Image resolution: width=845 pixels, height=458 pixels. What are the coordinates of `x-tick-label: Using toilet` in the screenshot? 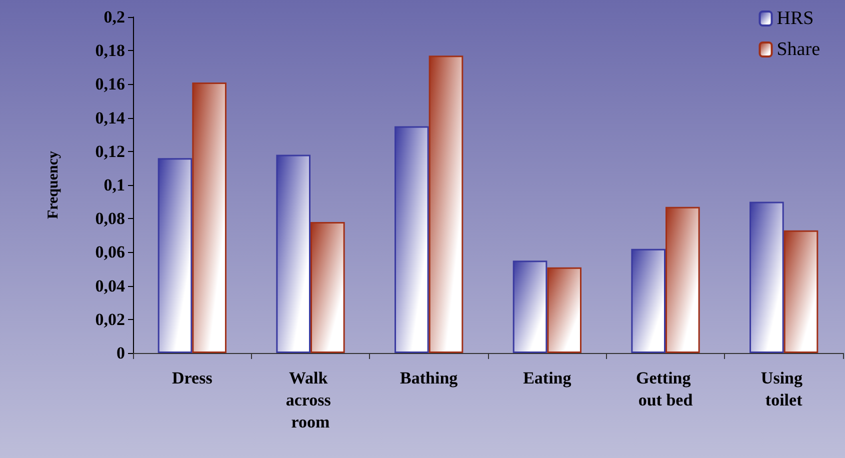 It's located at (783, 389).